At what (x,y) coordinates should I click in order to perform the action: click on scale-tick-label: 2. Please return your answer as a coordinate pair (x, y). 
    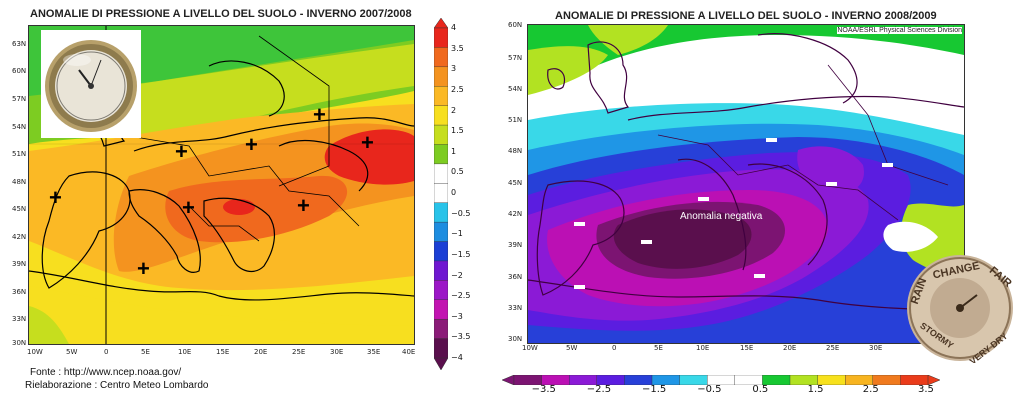
    Looking at the image, I should click on (454, 110).